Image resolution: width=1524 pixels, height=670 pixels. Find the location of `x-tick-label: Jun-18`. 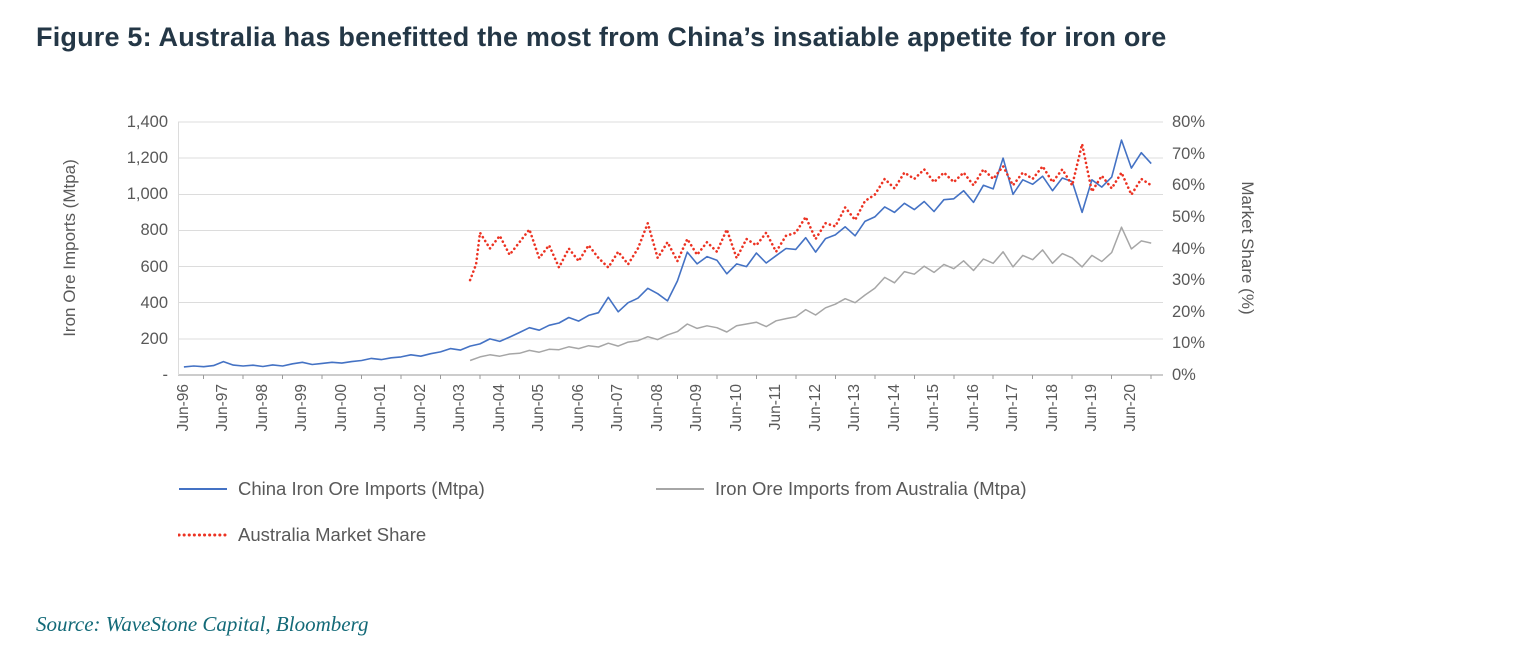

x-tick-label: Jun-18 is located at coordinates (1052, 408).